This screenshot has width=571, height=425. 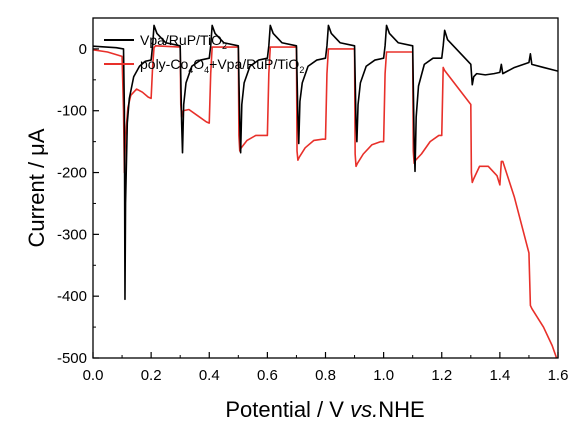 What do you see at coordinates (78, 192) in the screenshot?
I see `y-axis-ticks: 0 -100 -200 -300 -400 -500` at bounding box center [78, 192].